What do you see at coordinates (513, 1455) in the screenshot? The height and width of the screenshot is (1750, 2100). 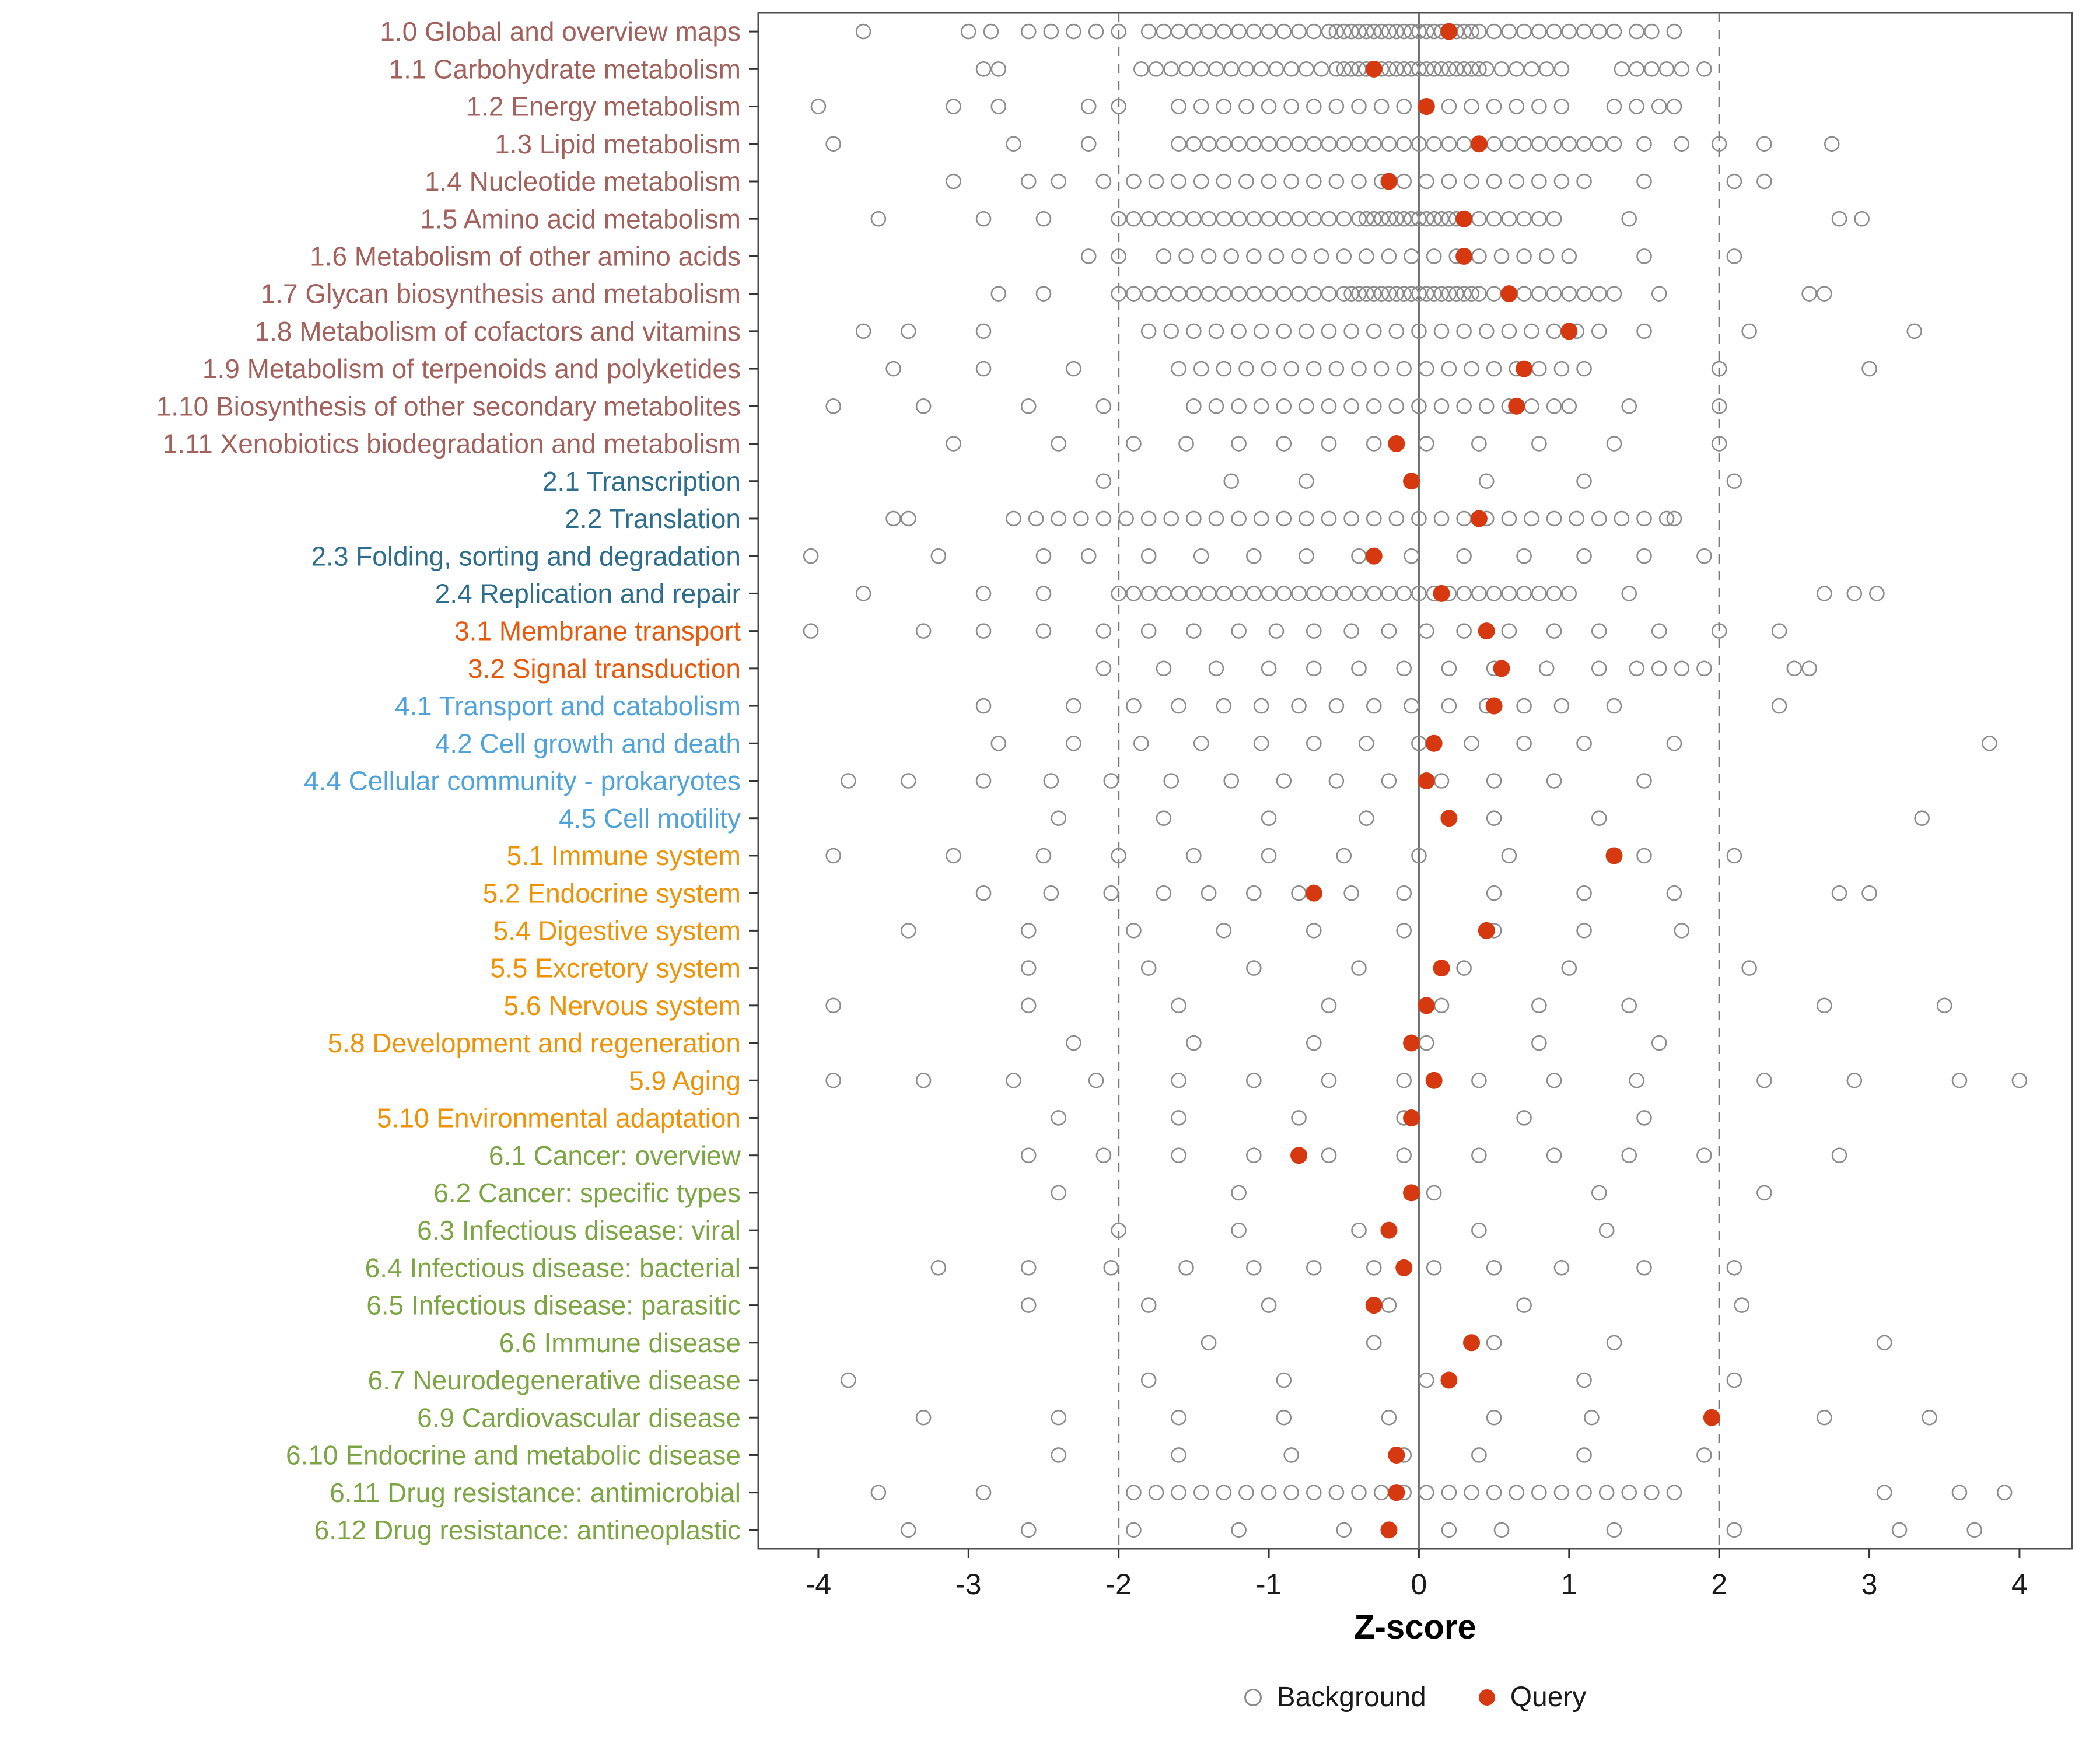 I see `y-axis-label: 6.10 Endocrine and metabolic disease` at bounding box center [513, 1455].